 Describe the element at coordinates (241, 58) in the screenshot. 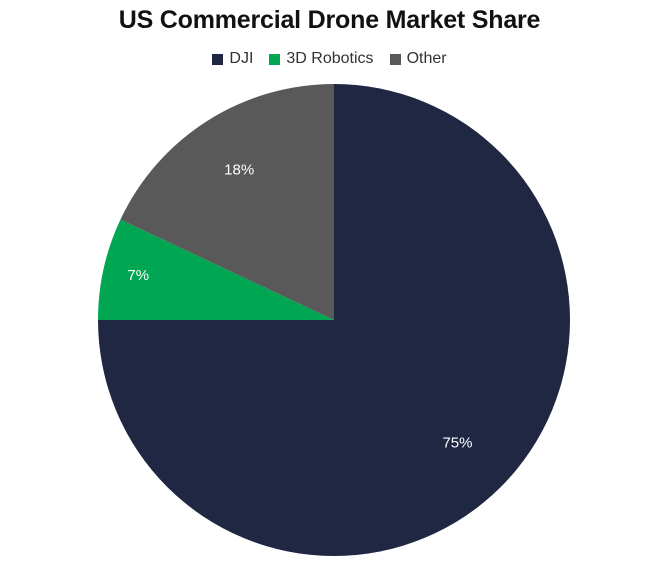

I see `legend-label-dji: DJI` at that location.